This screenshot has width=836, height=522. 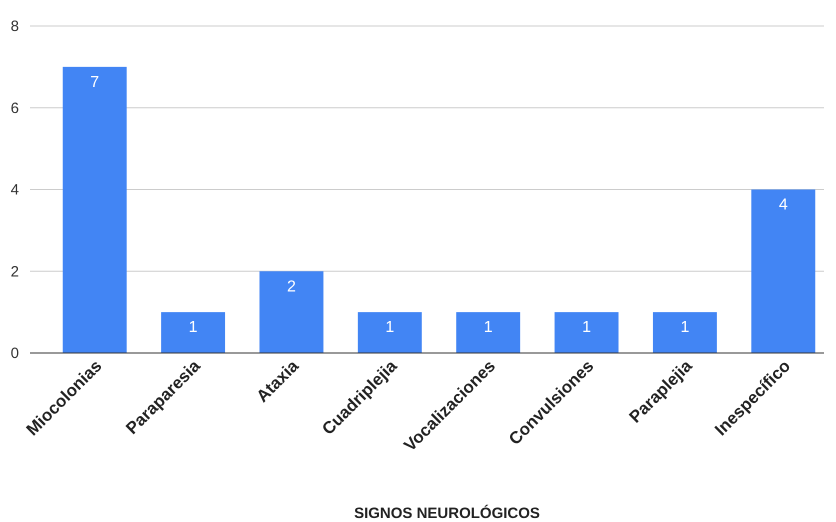 I want to click on data-label: 2, so click(x=291, y=287).